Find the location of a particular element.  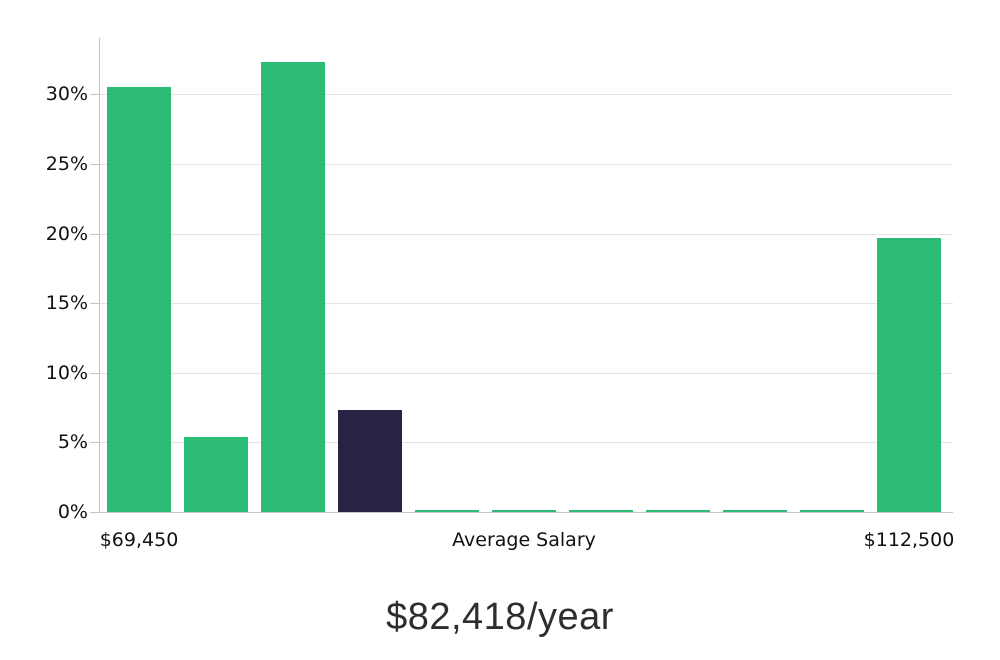

y-axis-tick-label: 15% is located at coordinates (66, 303).